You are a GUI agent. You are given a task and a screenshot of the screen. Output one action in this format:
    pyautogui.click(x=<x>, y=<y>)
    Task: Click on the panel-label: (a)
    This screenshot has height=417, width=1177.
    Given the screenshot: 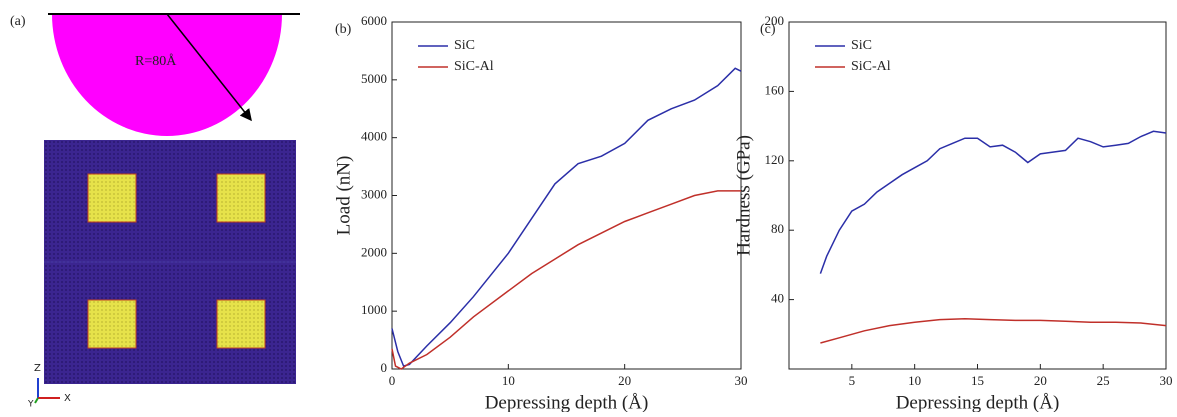 What is the action you would take?
    pyautogui.click(x=18, y=21)
    